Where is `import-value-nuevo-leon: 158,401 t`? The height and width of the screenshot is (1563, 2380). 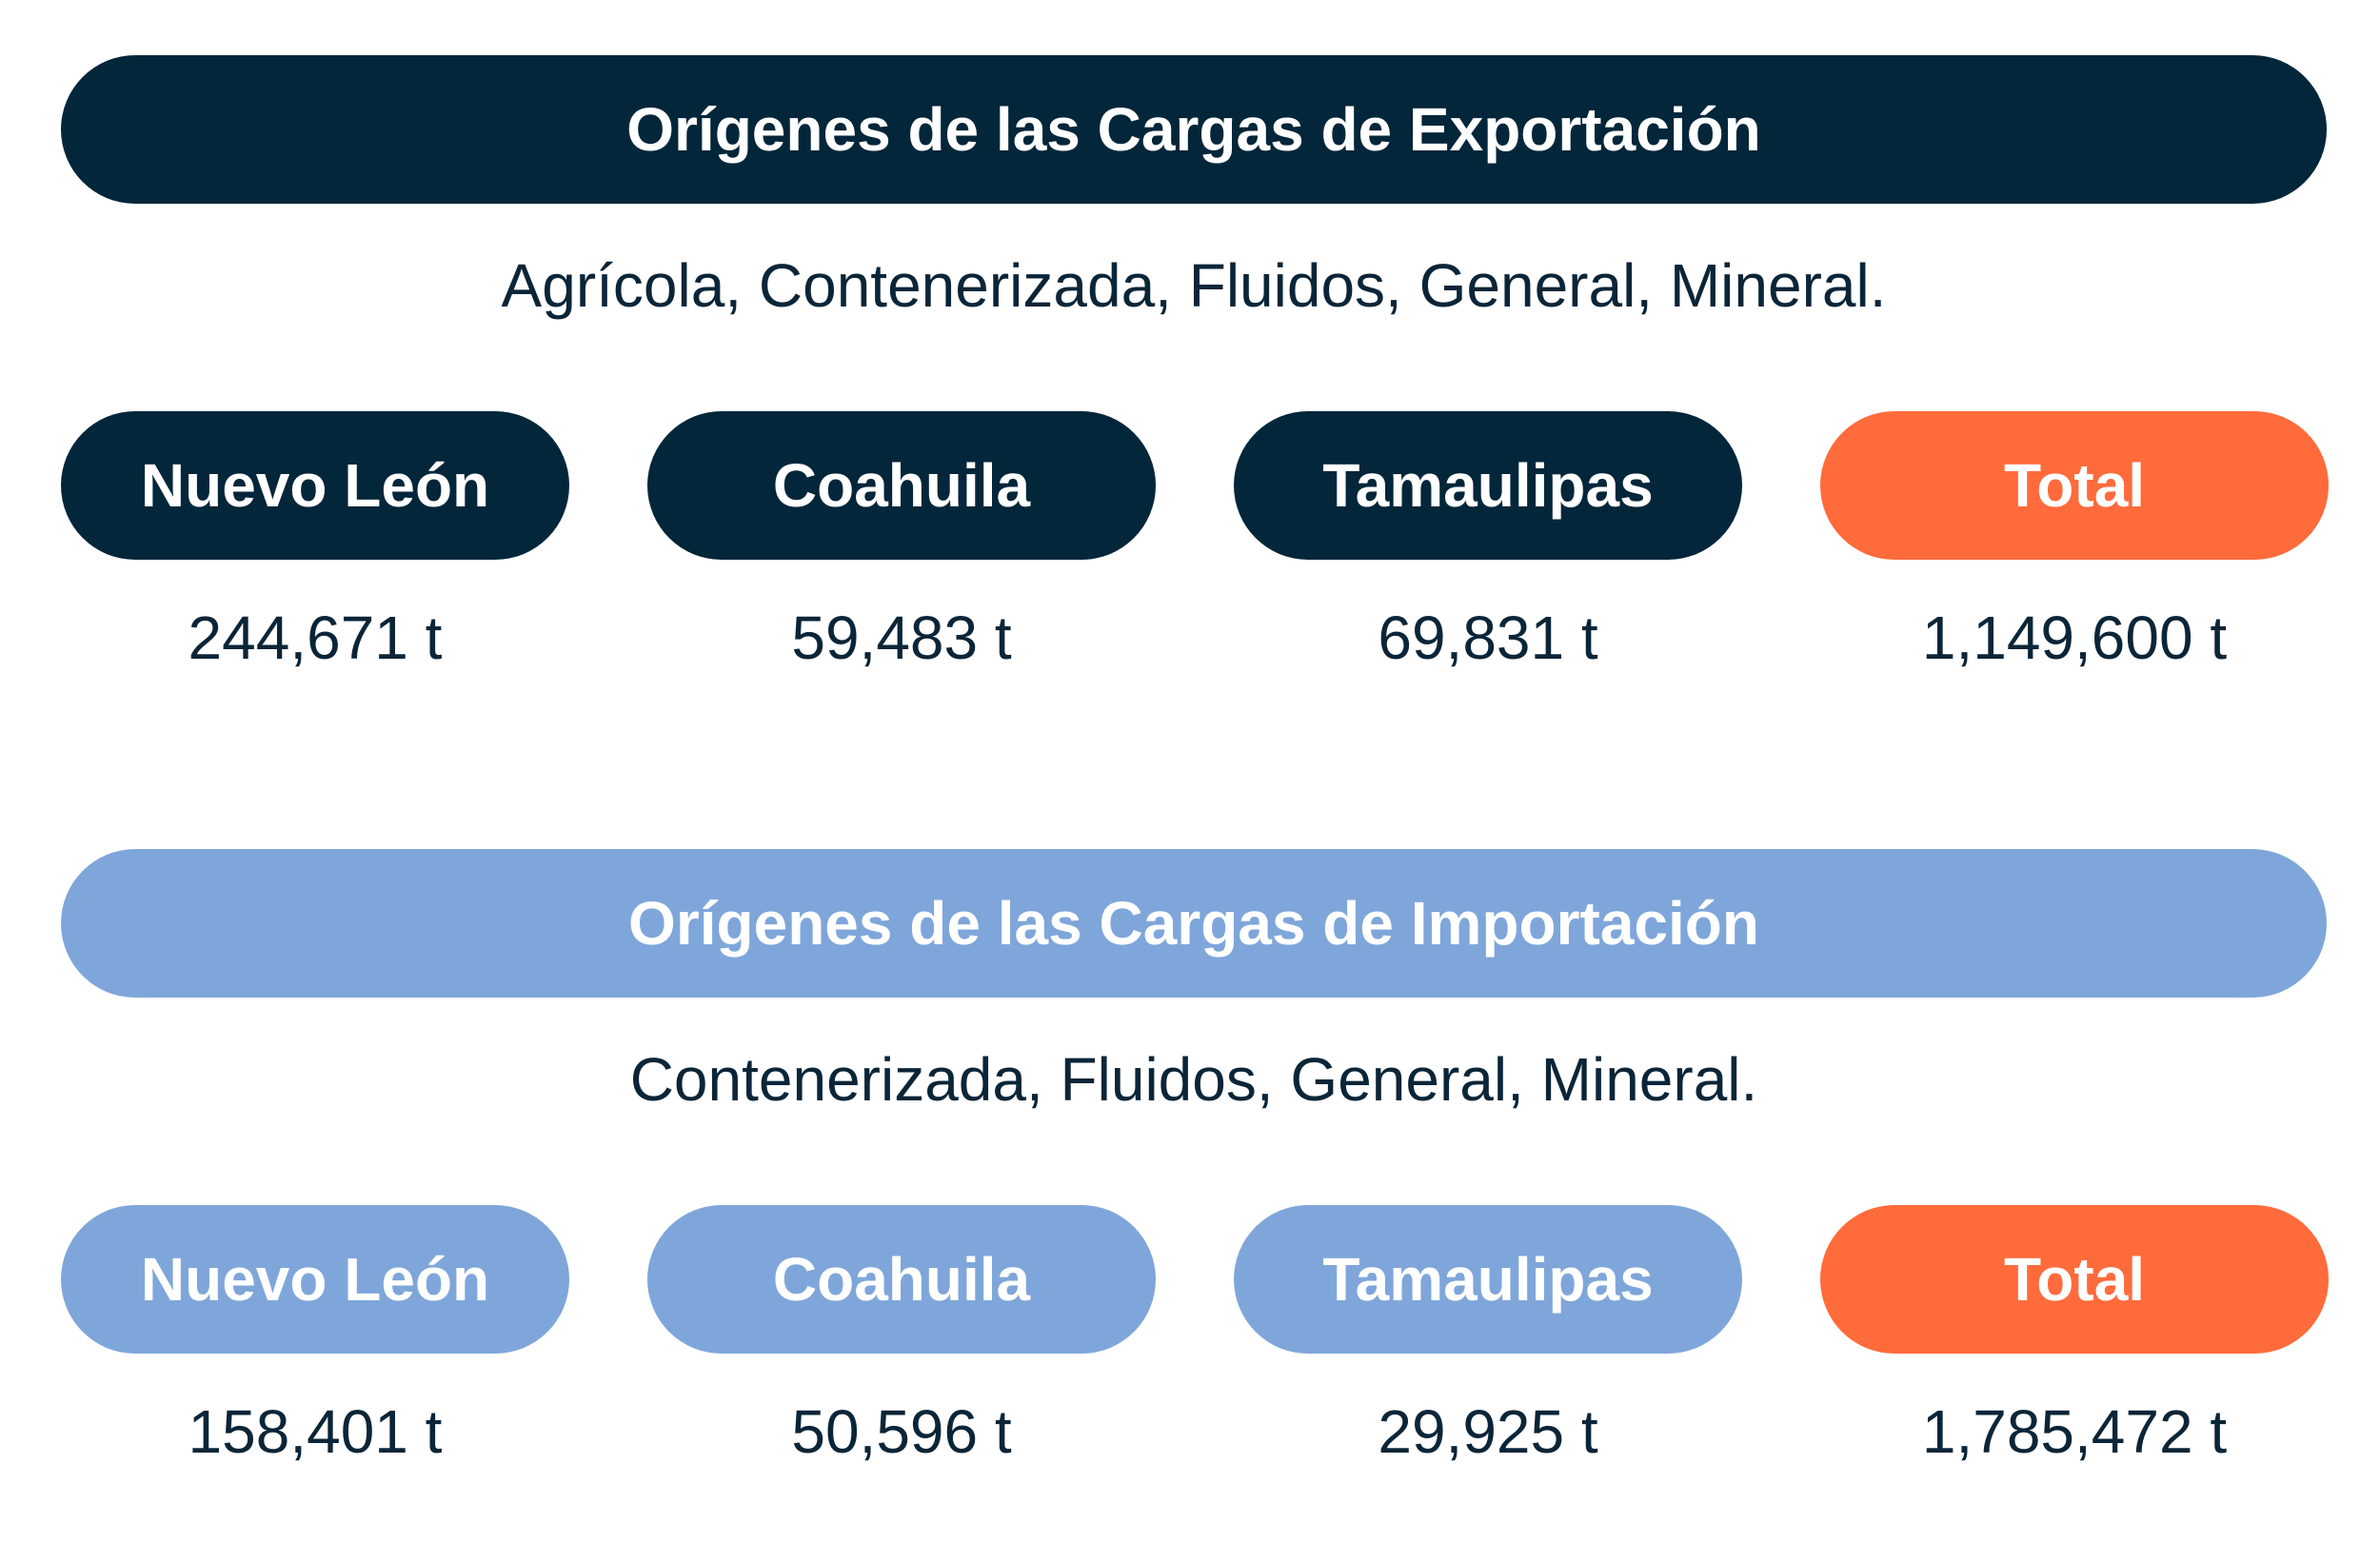
import-value-nuevo-leon: 158,401 t is located at coordinates (315, 1431).